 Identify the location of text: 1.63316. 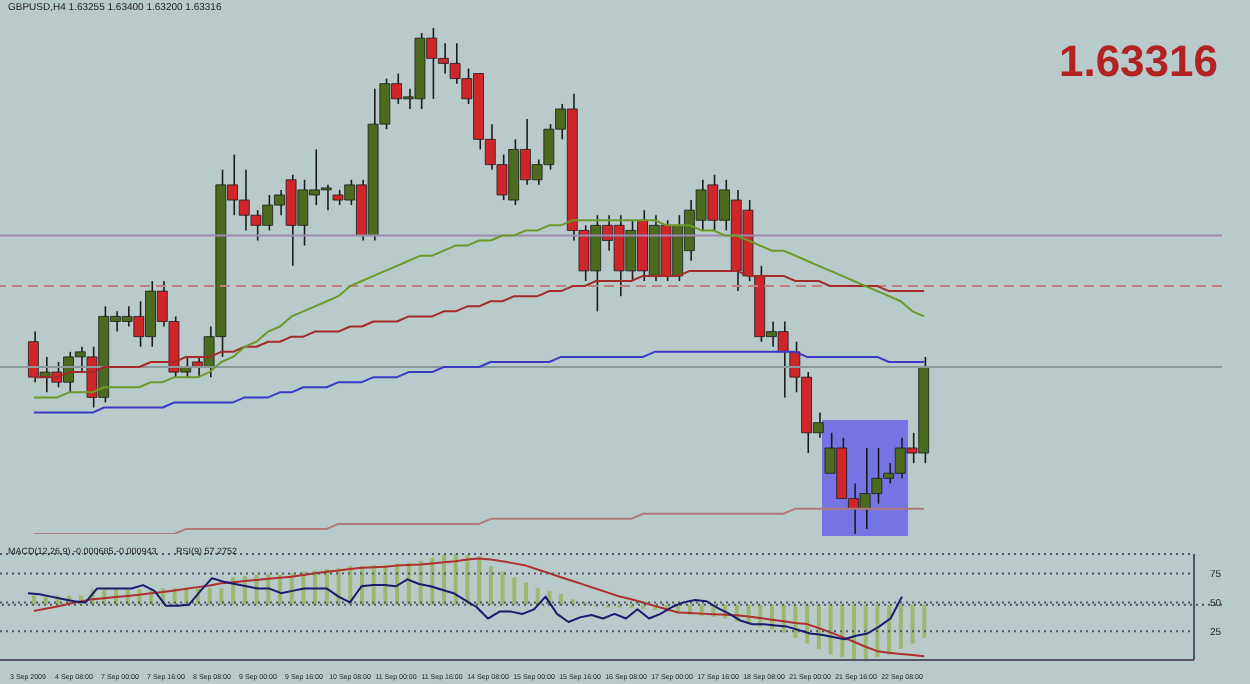
(1138, 62).